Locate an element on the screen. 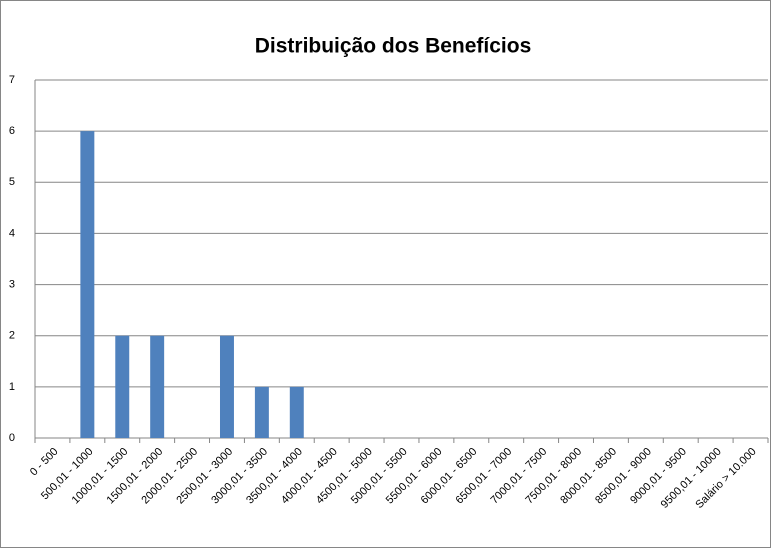 Image resolution: width=771 pixels, height=548 pixels. y-tick-label: 3 is located at coordinates (12, 284).